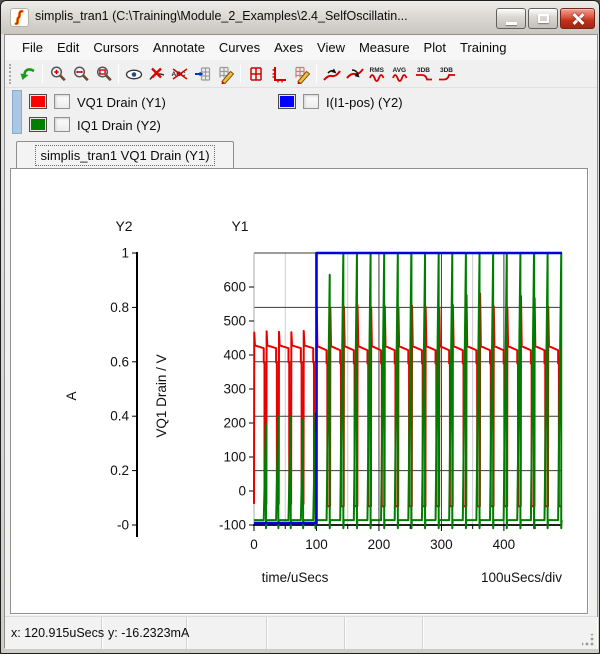  What do you see at coordinates (119, 125) in the screenshot?
I see `curve-label: IQ1 Drain (Y2)` at bounding box center [119, 125].